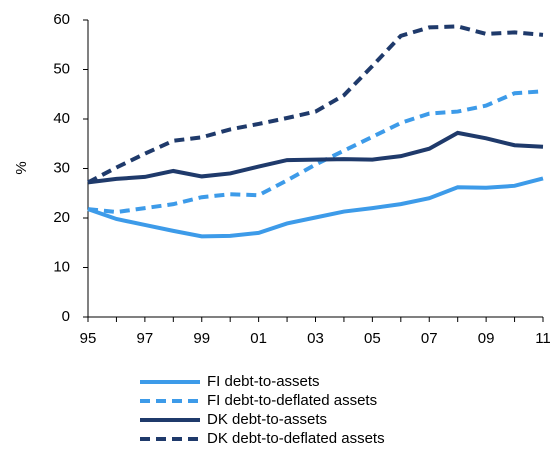 This screenshot has height=463, width=556. What do you see at coordinates (296, 438) in the screenshot?
I see `legend-label: DK debt-to-deflated assets` at bounding box center [296, 438].